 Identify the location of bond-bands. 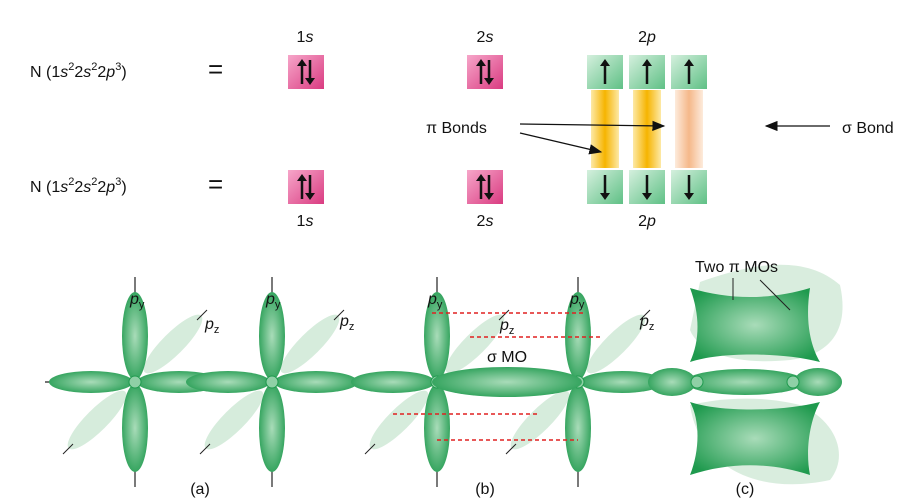
(647, 129).